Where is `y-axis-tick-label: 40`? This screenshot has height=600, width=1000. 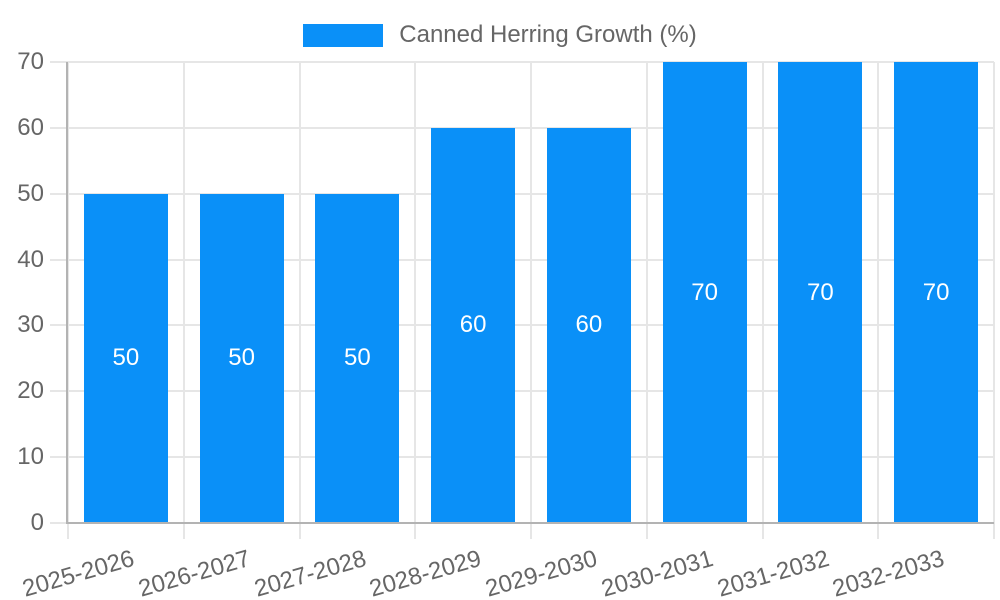 y-axis-tick-label: 40 is located at coordinates (30, 259).